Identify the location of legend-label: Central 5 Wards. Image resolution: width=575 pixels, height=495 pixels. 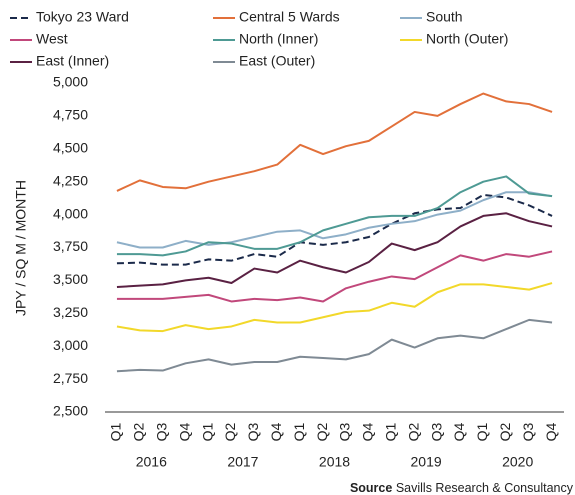
(289, 17).